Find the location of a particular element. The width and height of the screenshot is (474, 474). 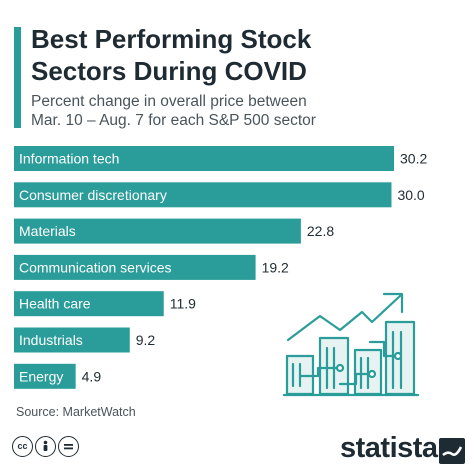

source-note: Source: MarketWatch is located at coordinates (76, 412).